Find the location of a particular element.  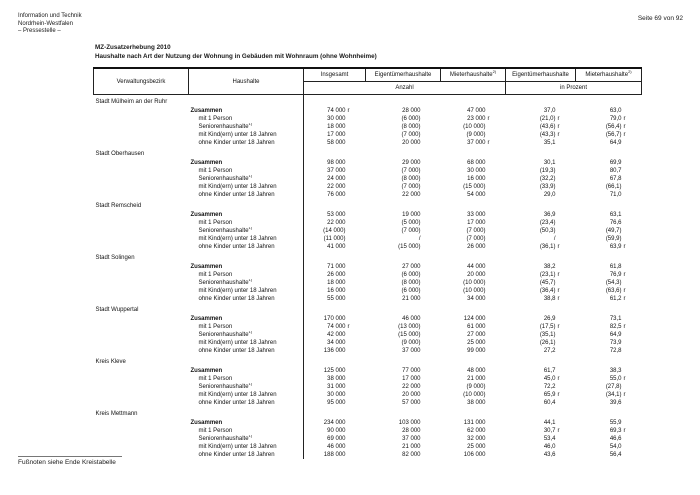

cell-value: 27 000 is located at coordinates (403, 267).